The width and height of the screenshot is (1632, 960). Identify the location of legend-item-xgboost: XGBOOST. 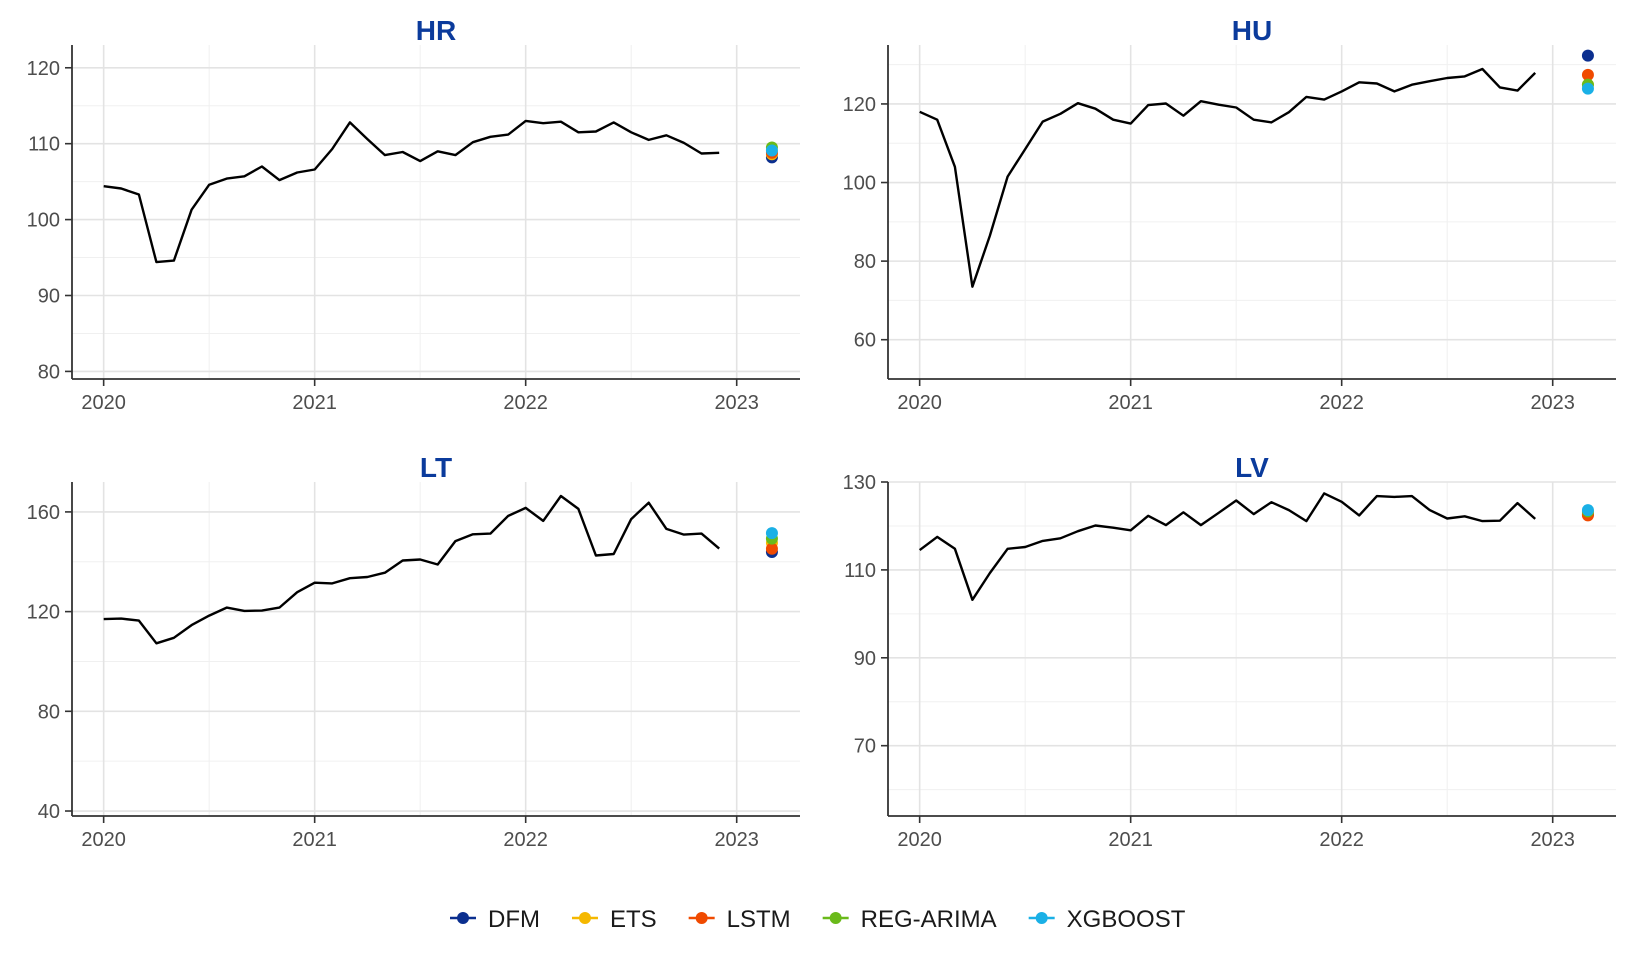
(1107, 919).